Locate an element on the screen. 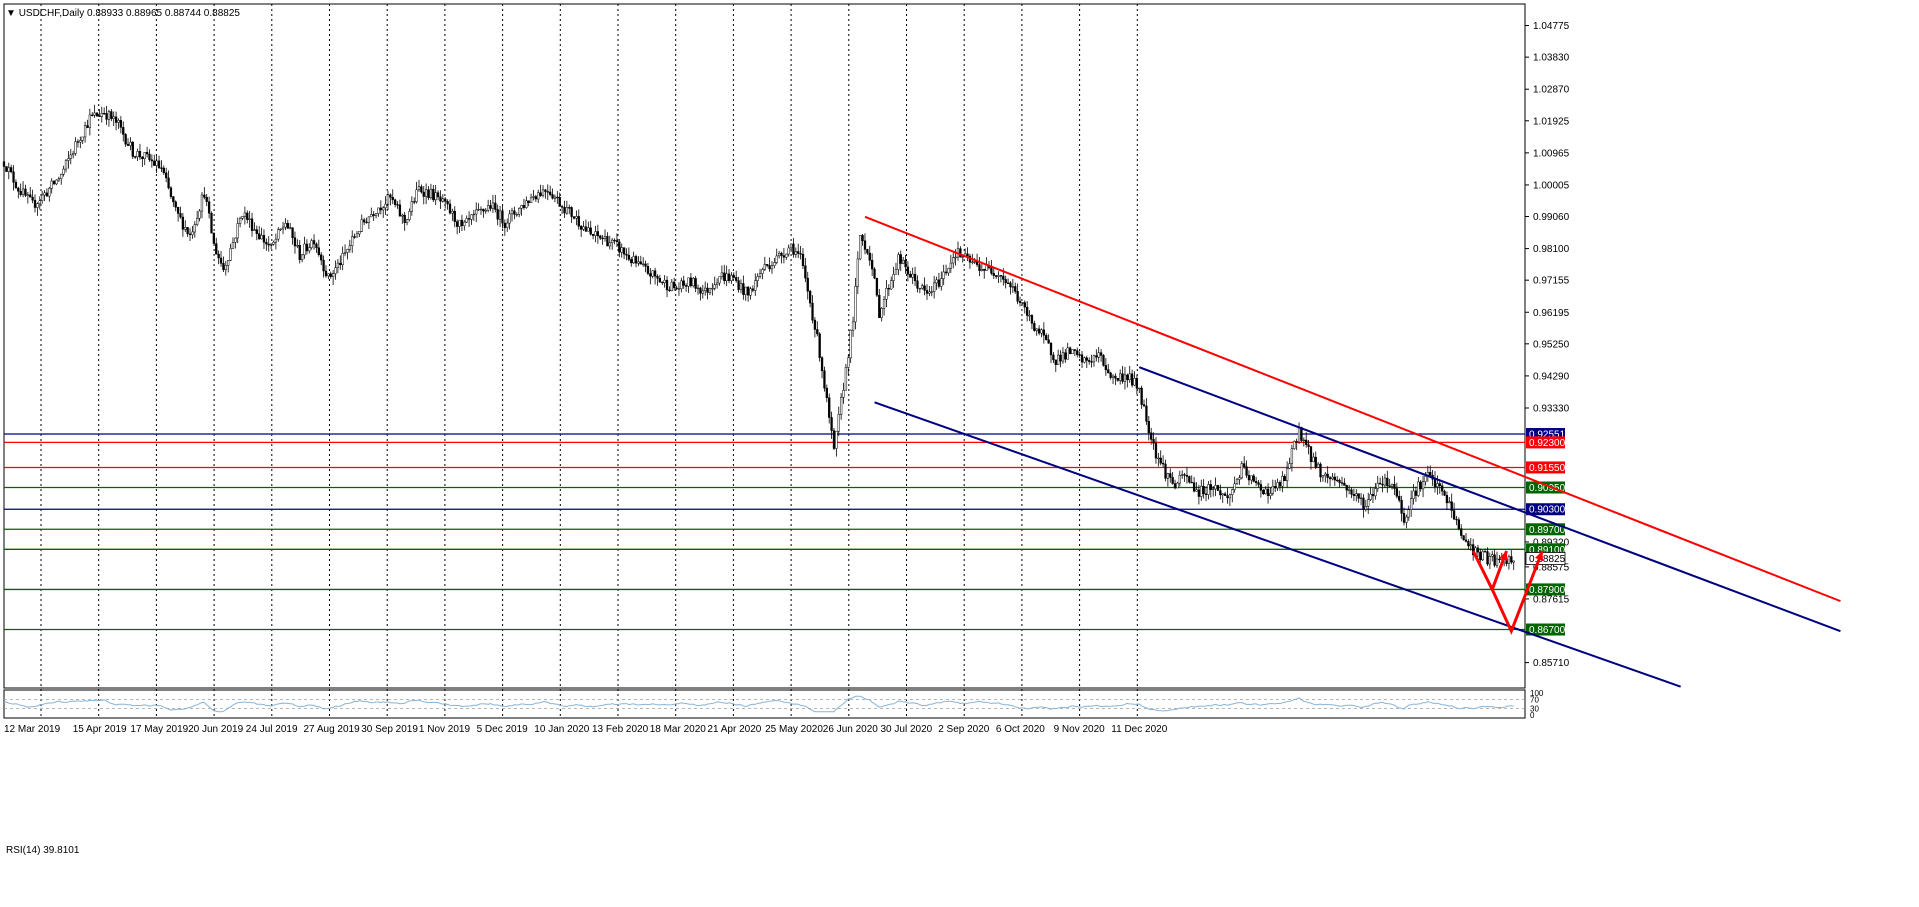 The width and height of the screenshot is (1919, 907). time-label: 1 Nov 2019 is located at coordinates (445, 729).